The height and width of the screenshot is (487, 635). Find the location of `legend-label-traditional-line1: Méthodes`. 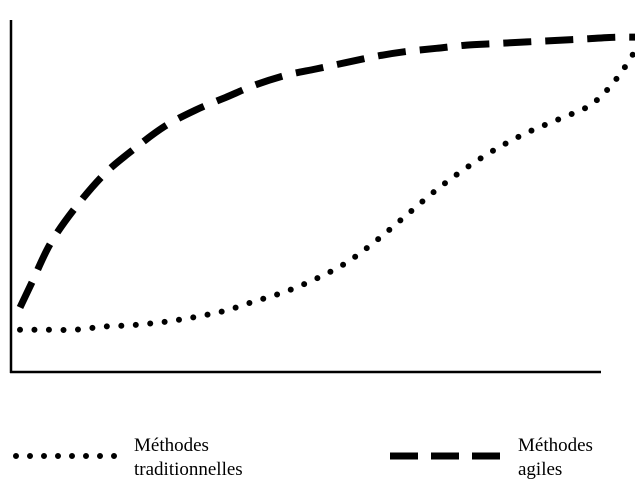

legend-label-traditional-line1: Méthodes is located at coordinates (171, 445).